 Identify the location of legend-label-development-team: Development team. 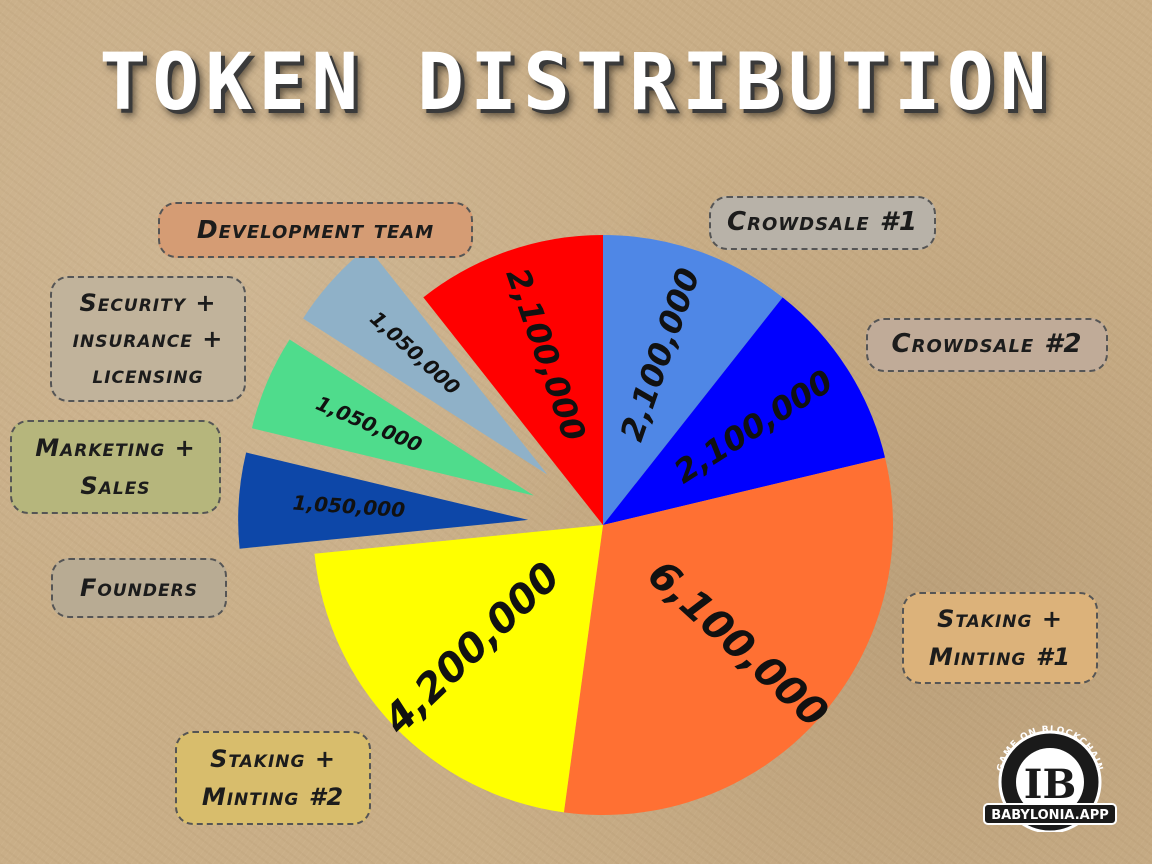
(315, 229).